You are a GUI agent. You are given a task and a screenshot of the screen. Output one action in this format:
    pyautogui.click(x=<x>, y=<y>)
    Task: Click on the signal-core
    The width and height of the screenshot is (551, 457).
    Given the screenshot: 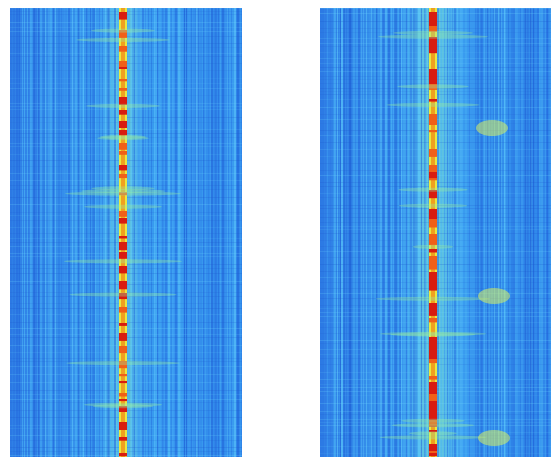 What is the action you would take?
    pyautogui.click(x=123, y=232)
    